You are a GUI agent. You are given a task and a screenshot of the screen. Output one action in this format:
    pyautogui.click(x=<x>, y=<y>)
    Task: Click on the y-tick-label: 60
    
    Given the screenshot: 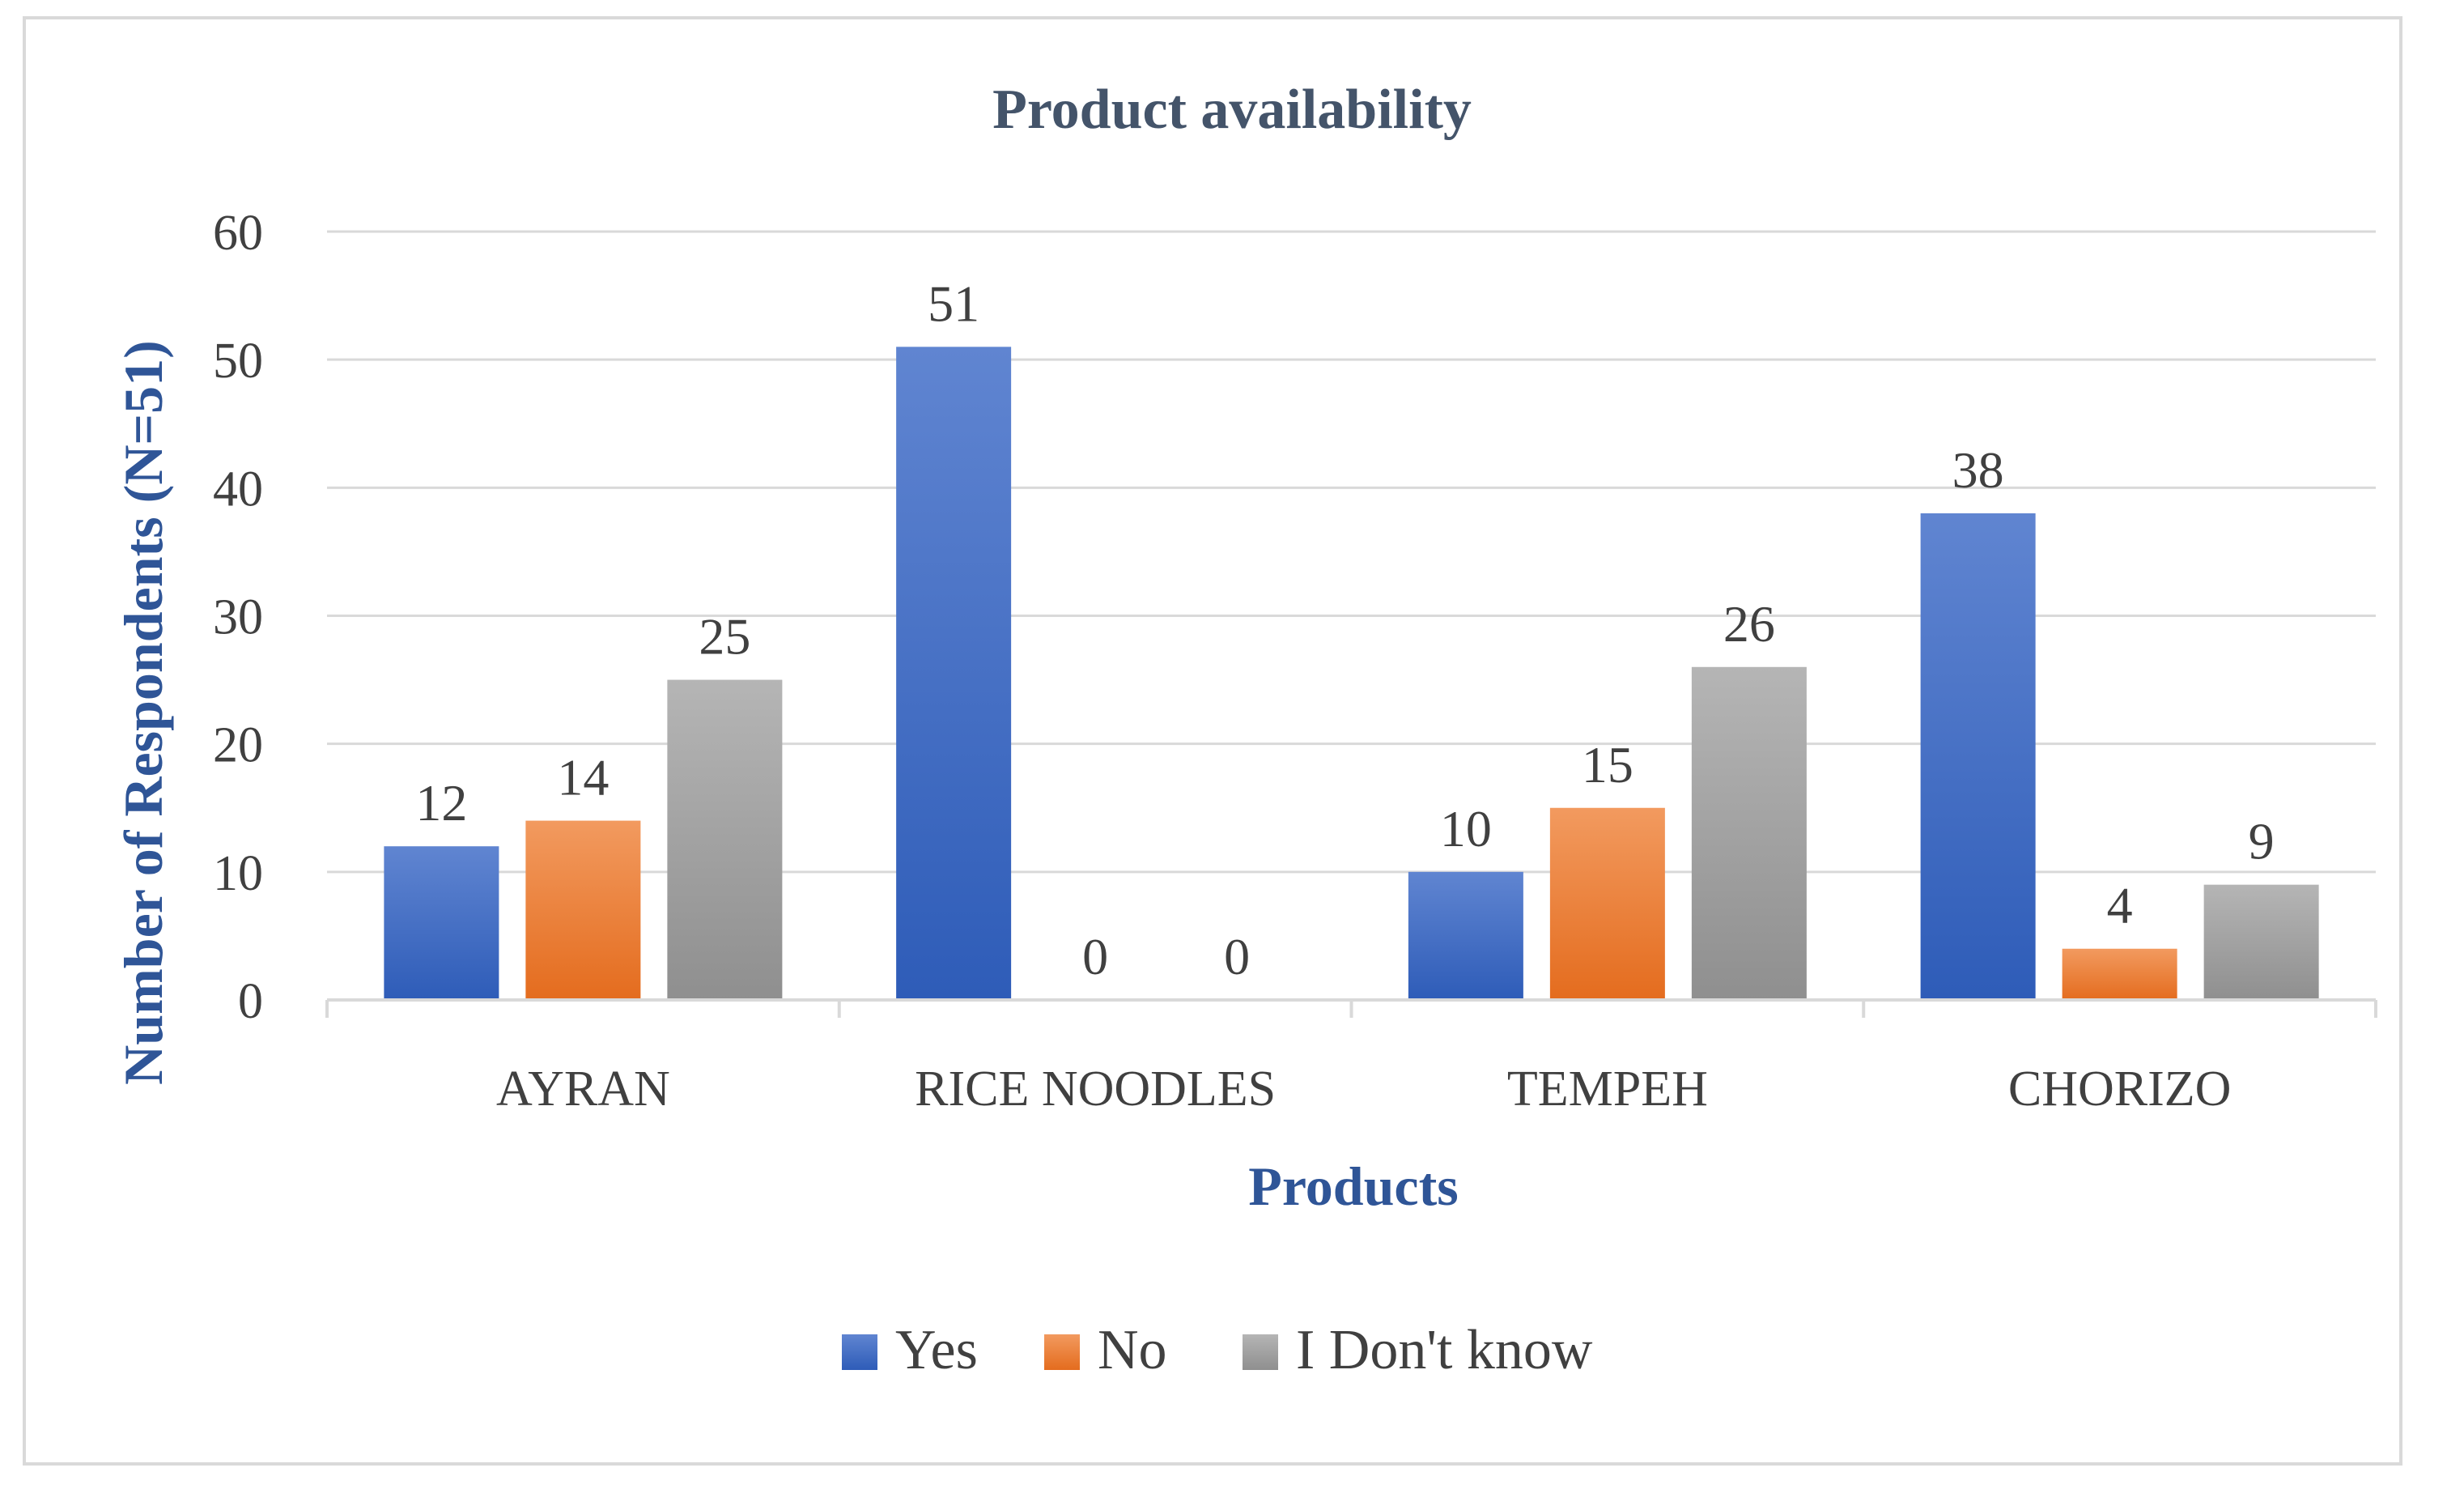 What is the action you would take?
    pyautogui.click(x=238, y=233)
    